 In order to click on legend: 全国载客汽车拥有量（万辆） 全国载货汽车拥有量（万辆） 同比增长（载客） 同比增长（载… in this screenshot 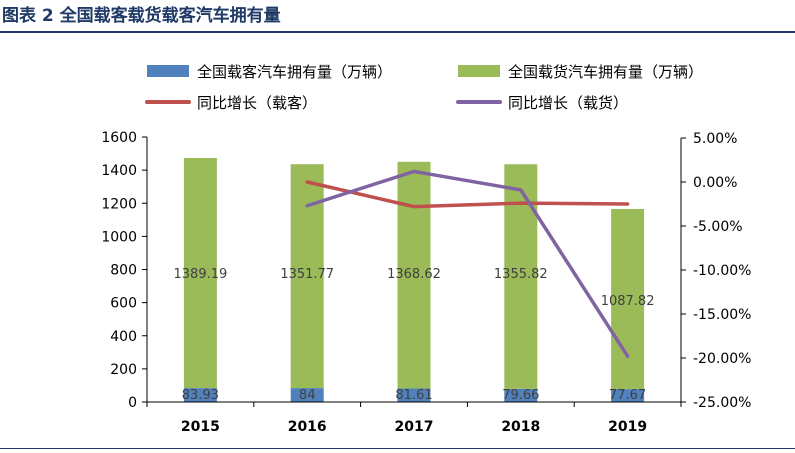, I will do `click(424, 87)`.